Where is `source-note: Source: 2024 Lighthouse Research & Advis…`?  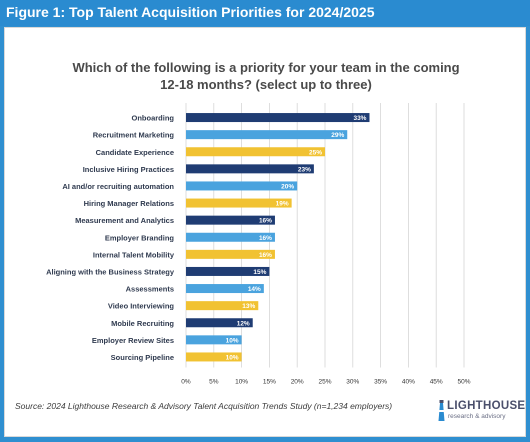
source-note: Source: 2024 Lighthouse Research & Advis… is located at coordinates (204, 406).